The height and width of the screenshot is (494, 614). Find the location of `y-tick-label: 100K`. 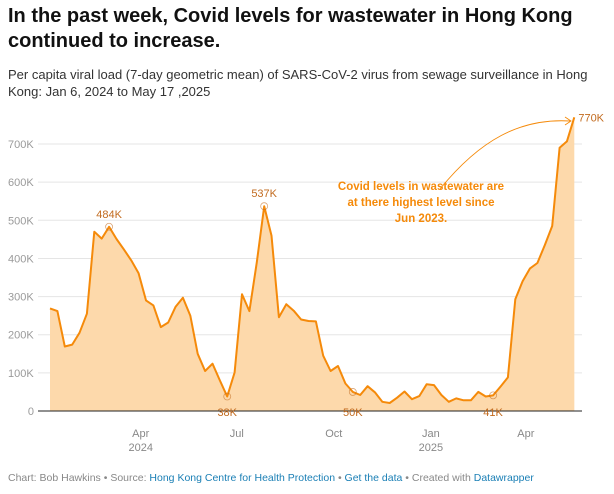

y-tick-label: 100K is located at coordinates (21, 374).